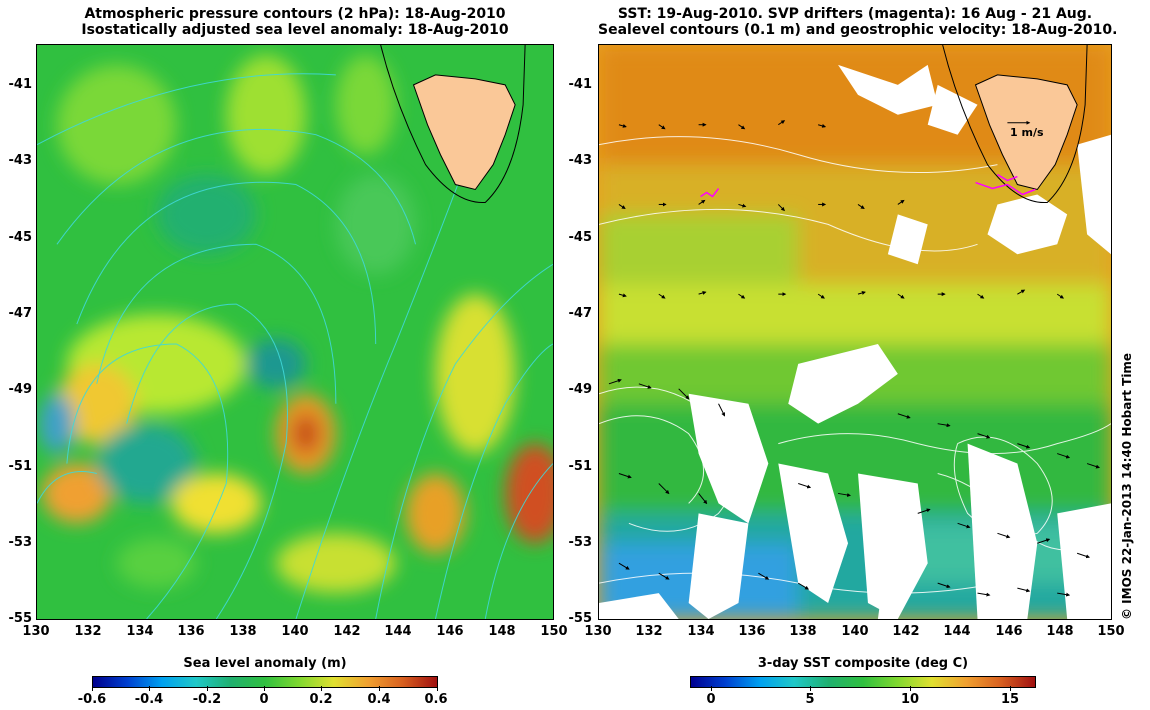  I want to click on sla-colorbar-label: Sea level anomaly (m), so click(265, 663).